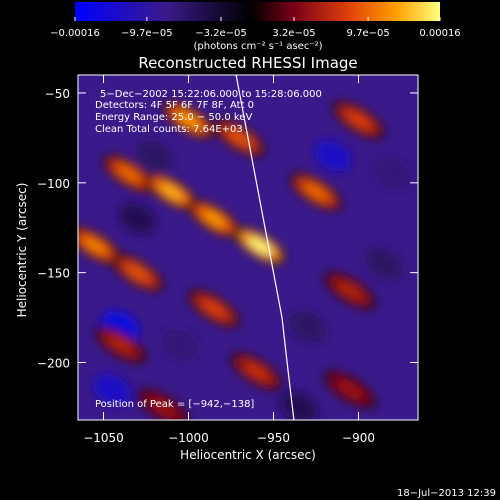 Image resolution: width=500 pixels, height=500 pixels. Describe the element at coordinates (257, 46) in the screenshot. I see `colorbar-units: (photons cm⁻² s⁻¹ asec⁻²)` at that location.